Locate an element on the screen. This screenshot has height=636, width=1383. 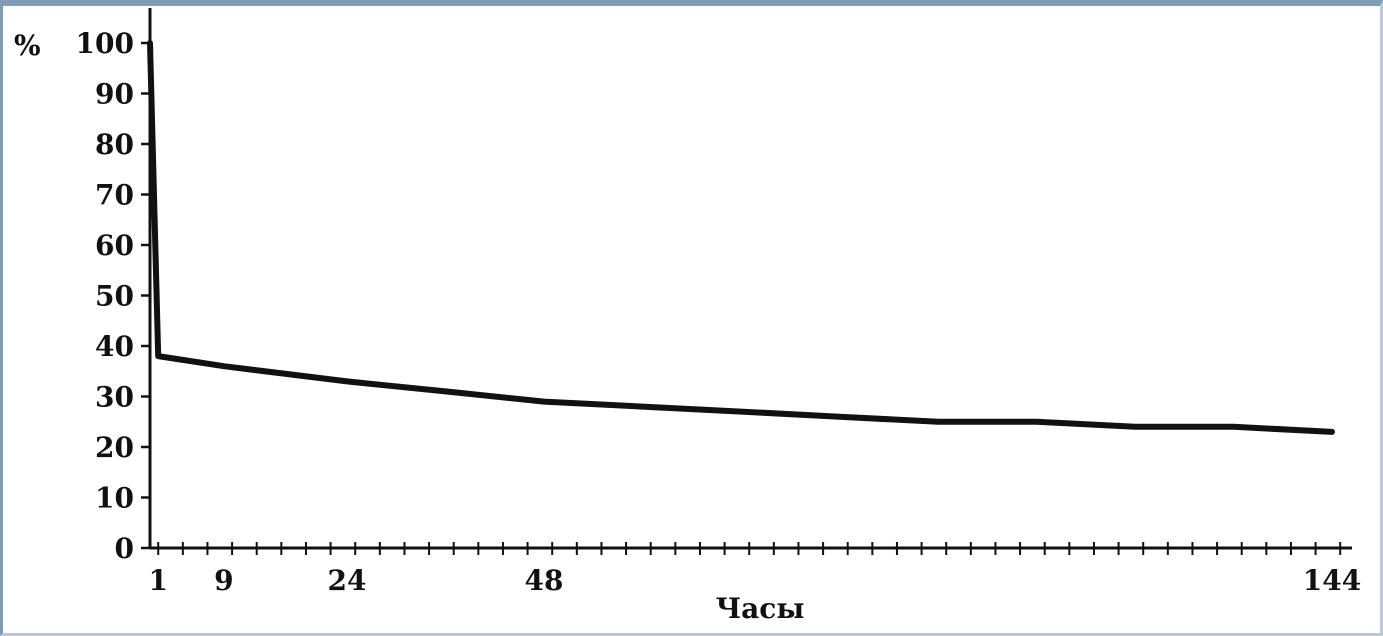
y-tick-label: 60 is located at coordinates (114, 245).